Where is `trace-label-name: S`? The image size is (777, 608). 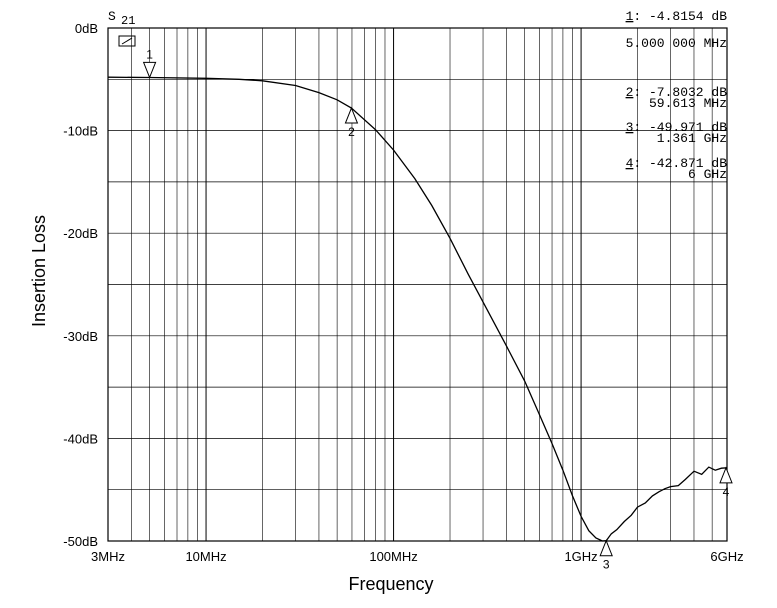 trace-label-name: S is located at coordinates (112, 16).